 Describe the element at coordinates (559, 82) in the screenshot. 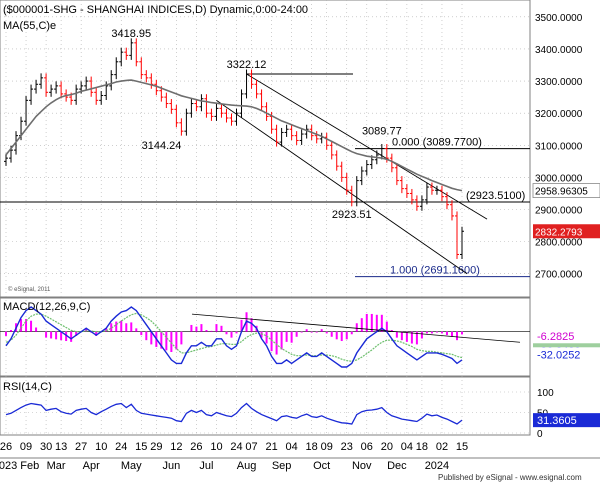

I see `price-tick-label: 3300.0000` at that location.